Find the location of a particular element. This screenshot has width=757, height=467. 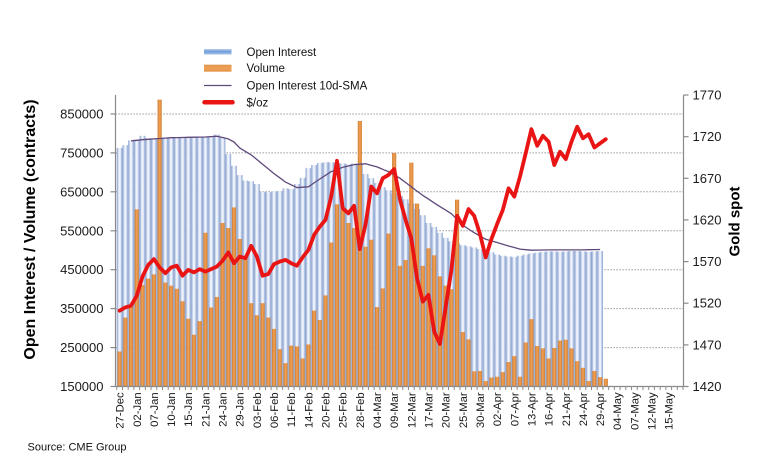

svg-text: 02-Apr is located at coordinates (498, 409).